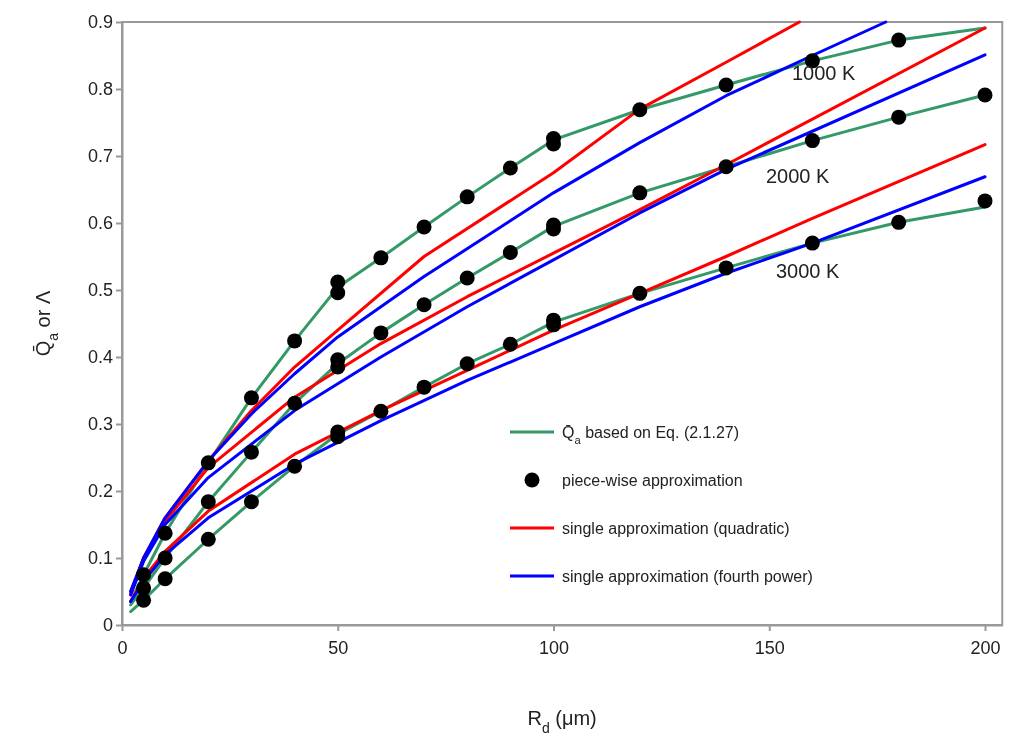  I want to click on y-tick-label: 0.9, so click(100, 22).